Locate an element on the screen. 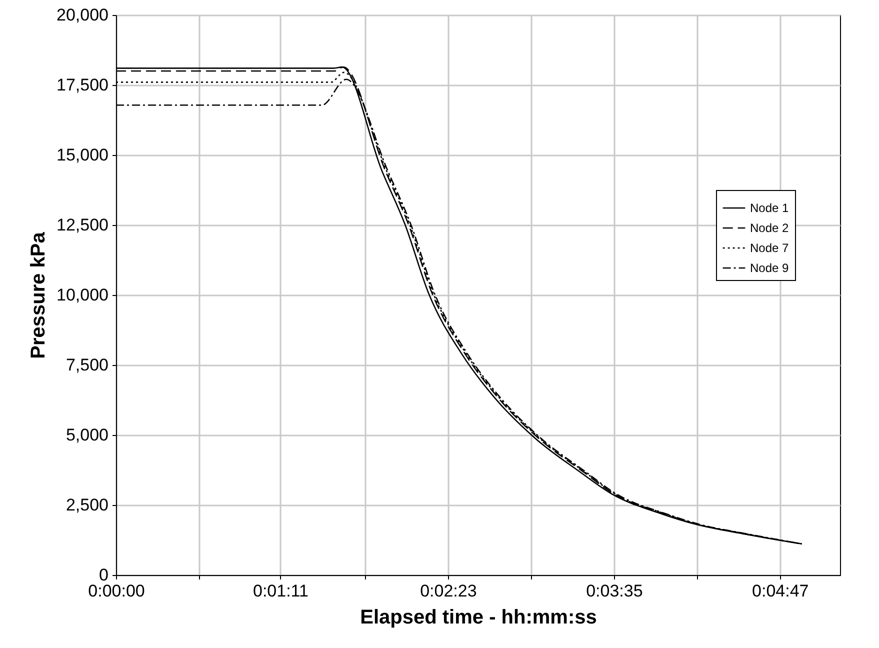  y-tick-label: 5,000 is located at coordinates (87, 435).